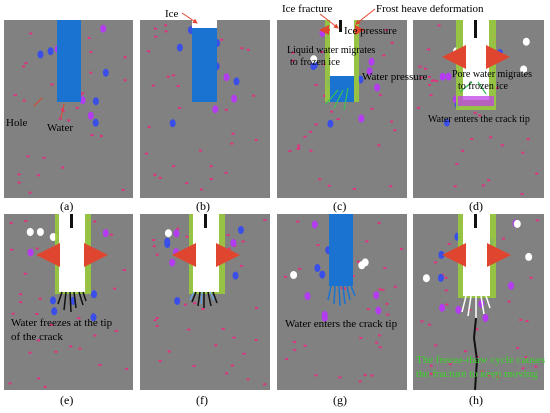  Describe the element at coordinates (476, 101) in the screenshot. I see `wet-zone-d` at that location.